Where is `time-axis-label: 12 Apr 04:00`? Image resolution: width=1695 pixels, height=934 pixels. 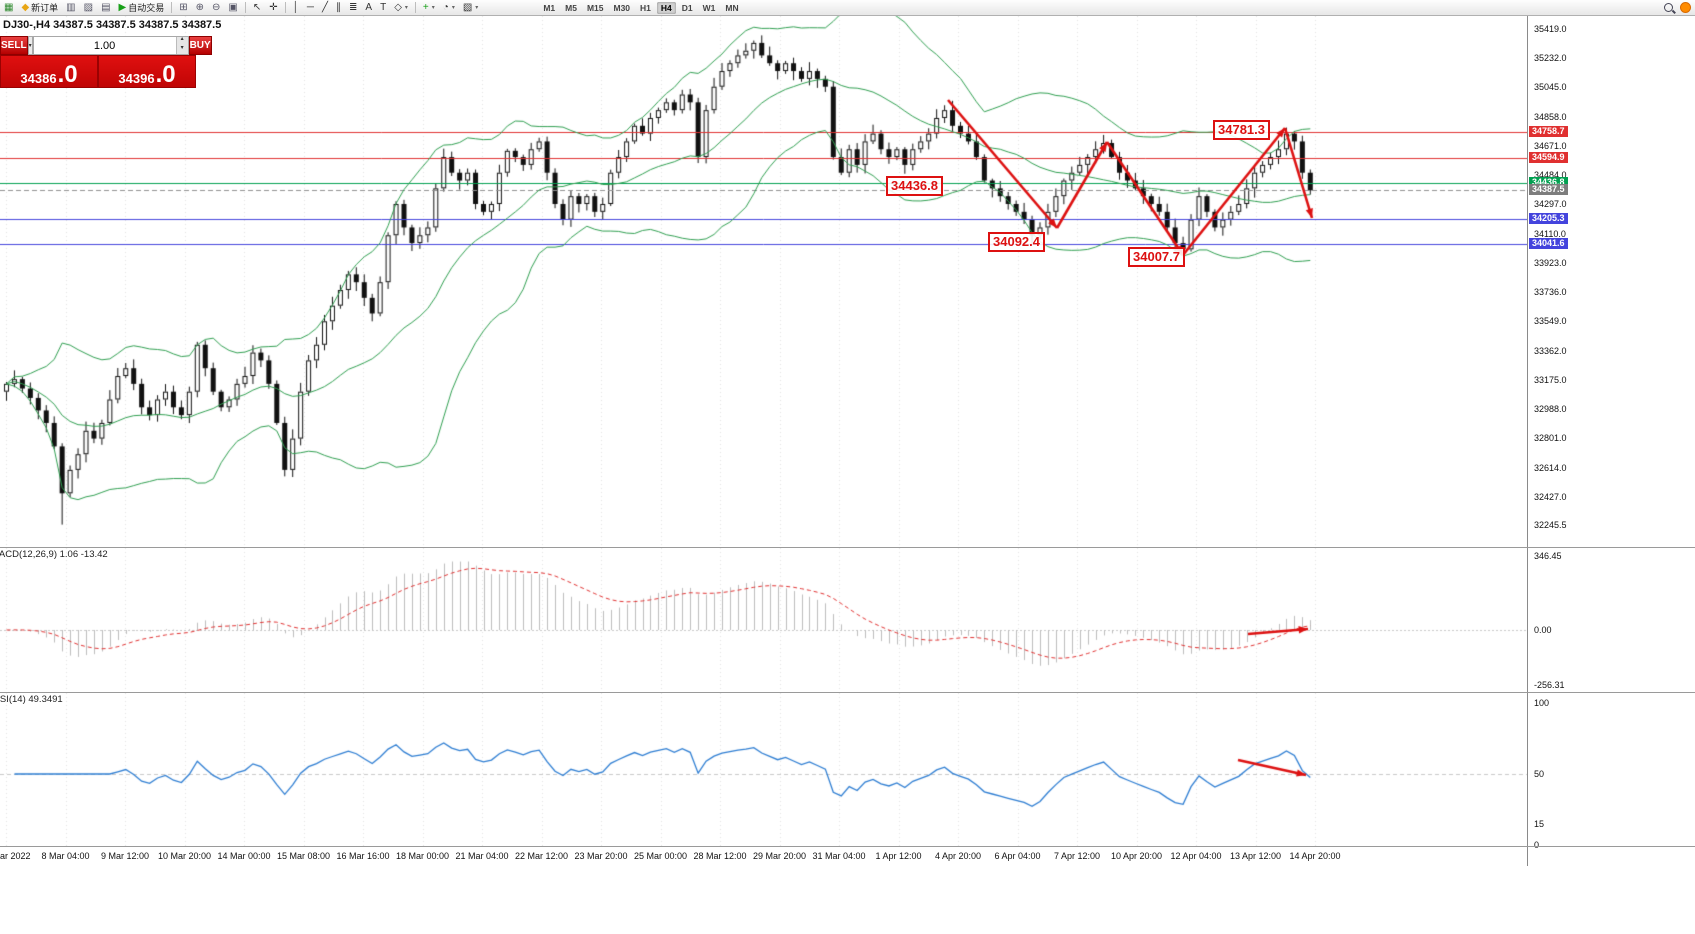 time-axis-label: 12 Apr 04:00 is located at coordinates (1196, 856).